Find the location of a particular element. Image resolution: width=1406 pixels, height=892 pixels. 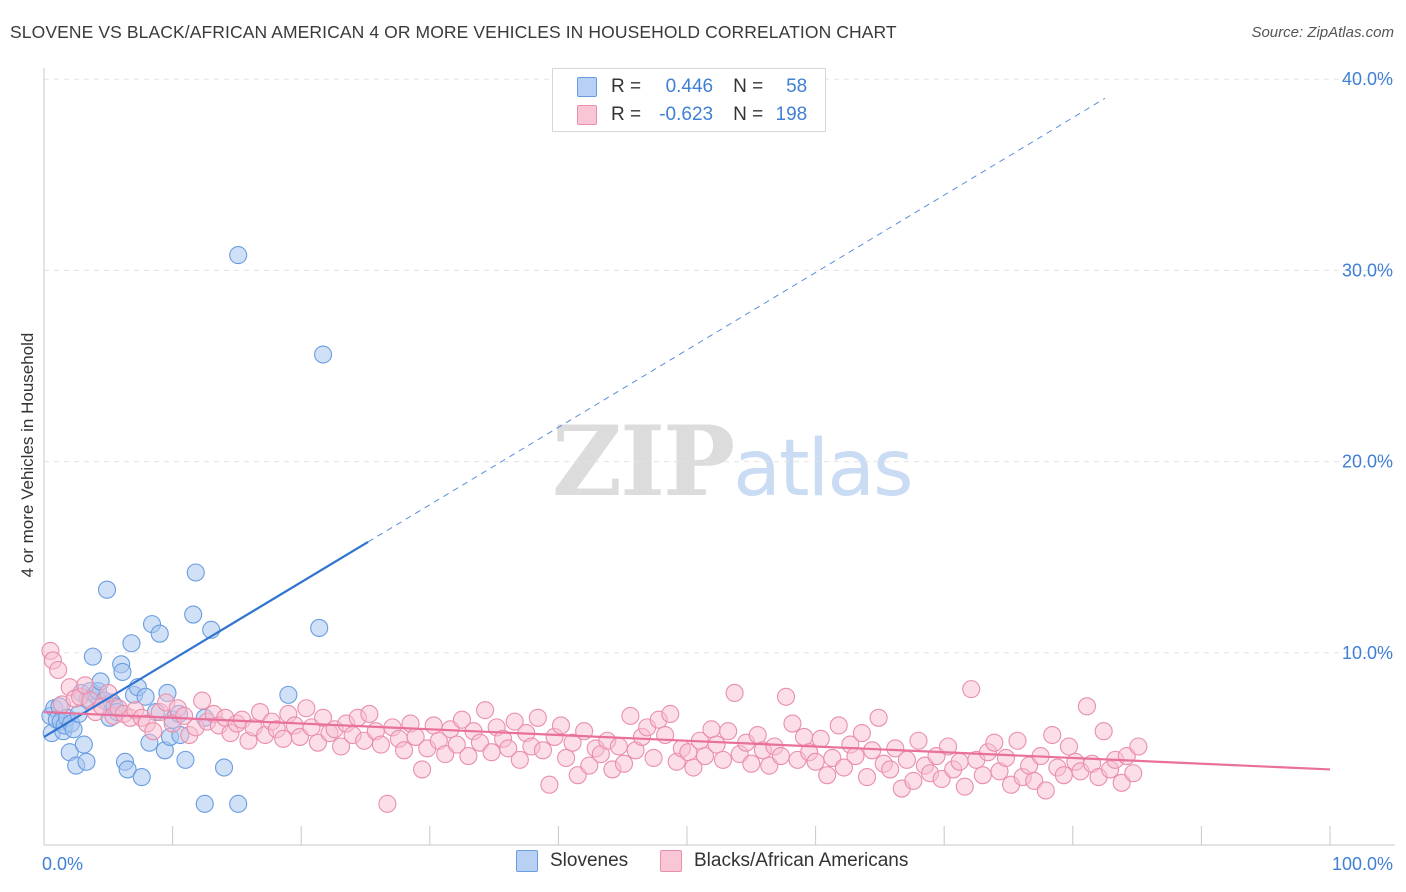

bottom-legend-slovenes: Slovenes is located at coordinates (572, 861).